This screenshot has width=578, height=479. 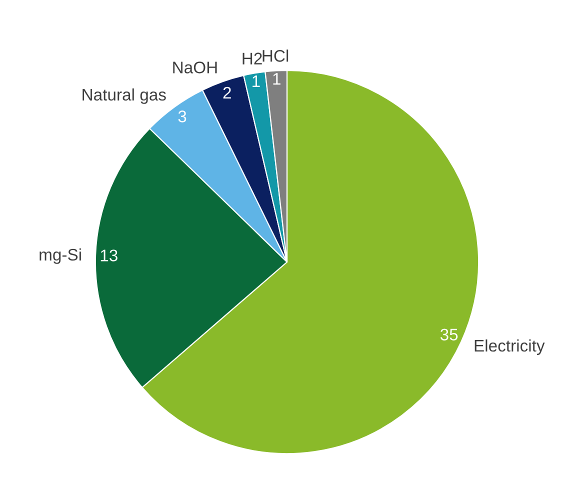 What do you see at coordinates (252, 58) in the screenshot?
I see `slice-label: H2` at bounding box center [252, 58].